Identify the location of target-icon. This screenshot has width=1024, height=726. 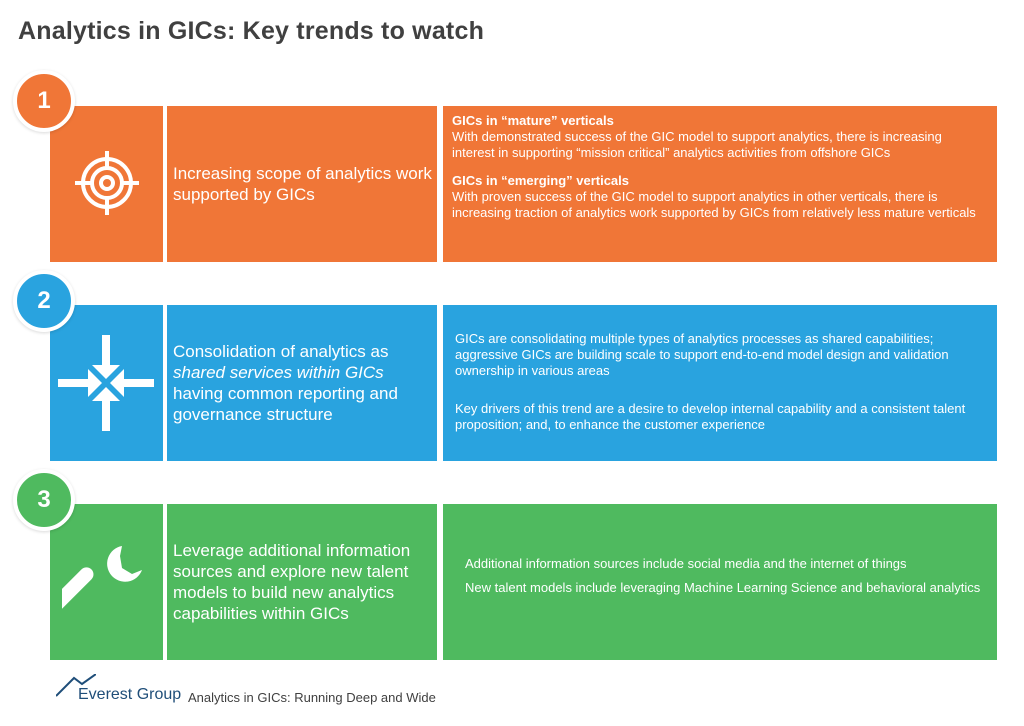
(107, 183).